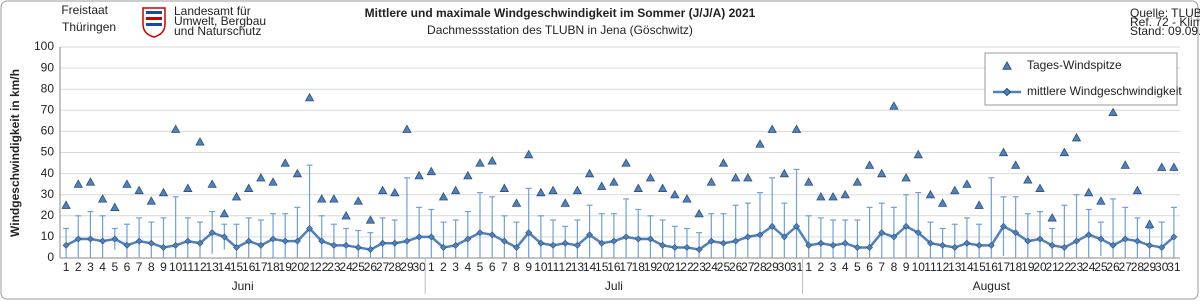 This screenshot has height=301, width=1200. What do you see at coordinates (154, 12) in the screenshot?
I see `crest-stripe` at bounding box center [154, 12].